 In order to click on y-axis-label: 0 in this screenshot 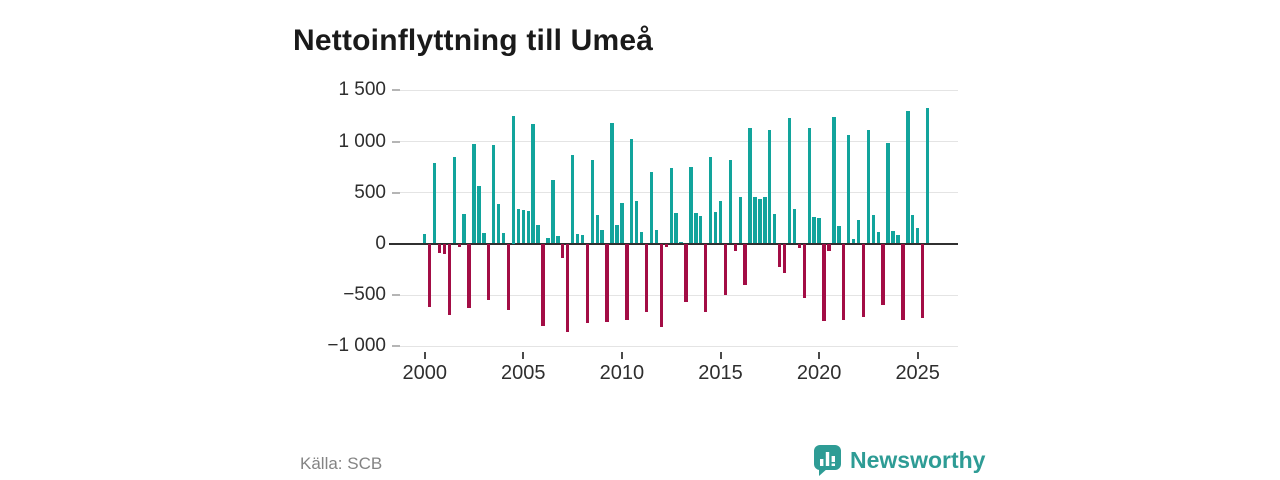, I will do `click(380, 243)`.